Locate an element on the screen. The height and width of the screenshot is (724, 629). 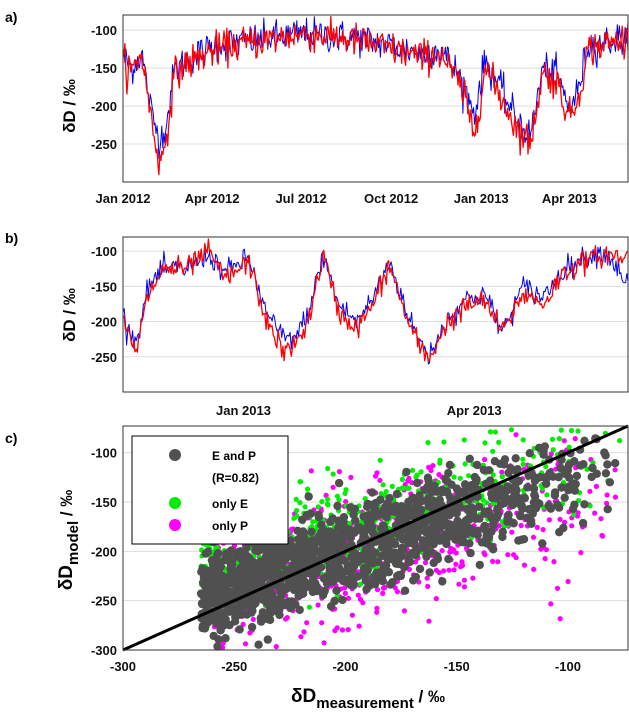
legend-marker-only-p is located at coordinates (175, 525).